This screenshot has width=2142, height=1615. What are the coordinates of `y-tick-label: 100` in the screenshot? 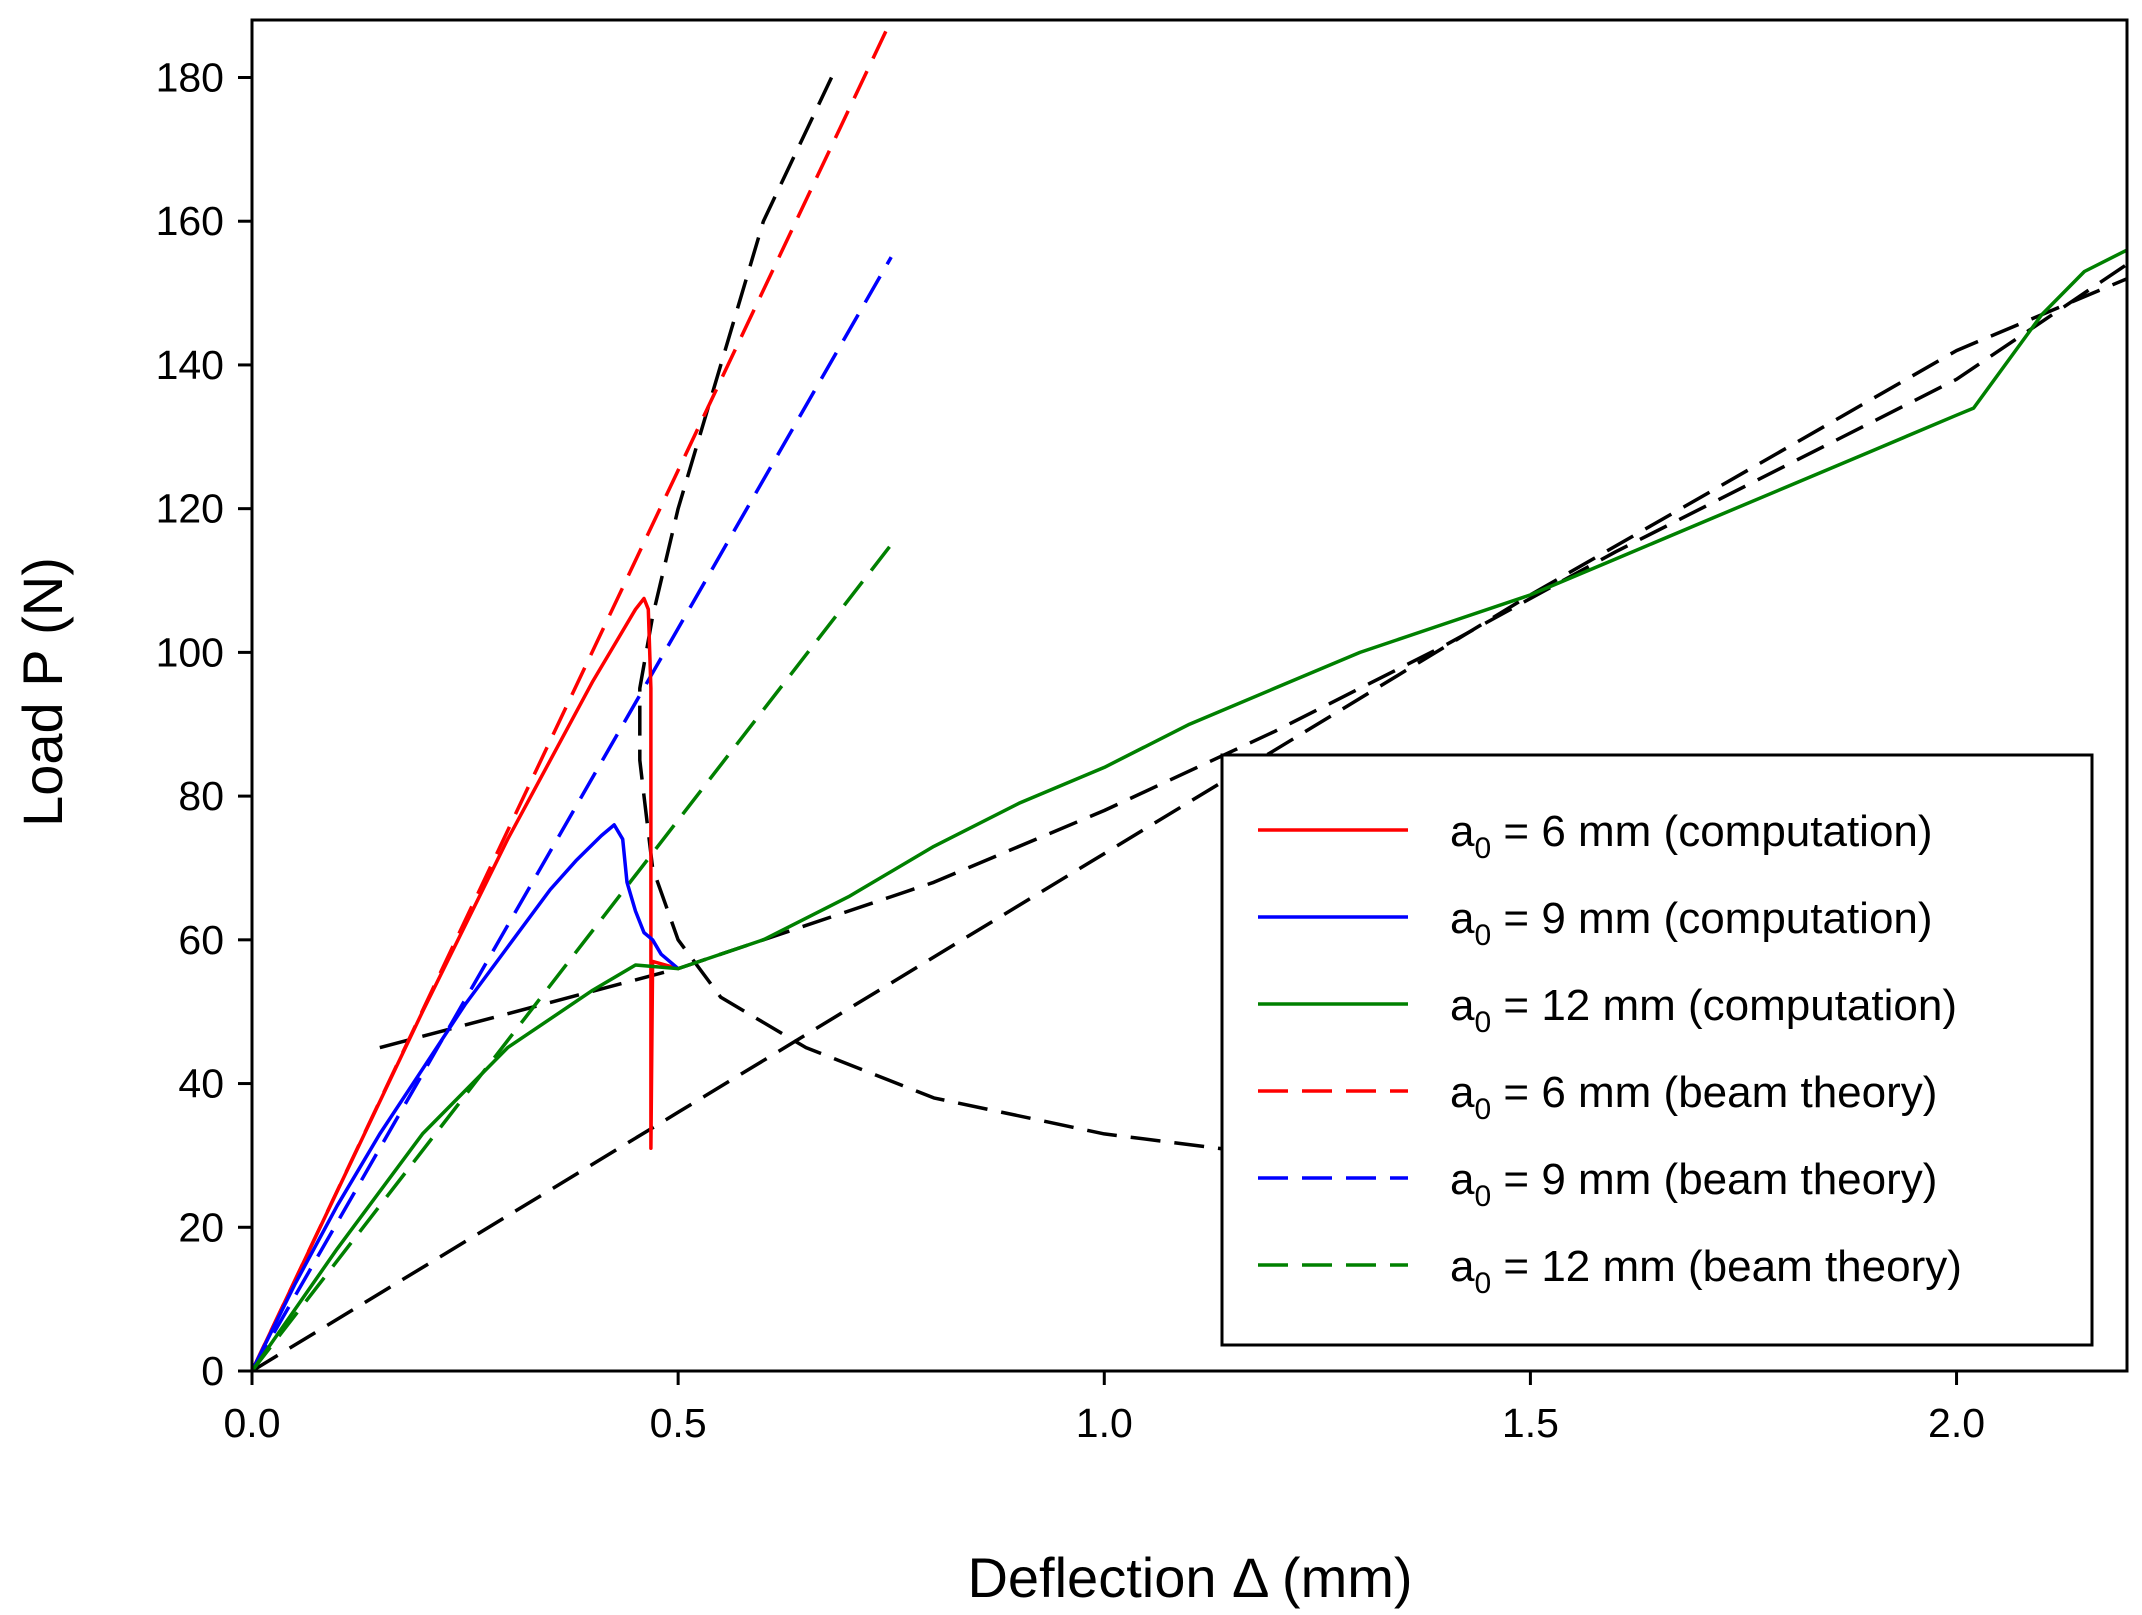 It's located at (190, 652).